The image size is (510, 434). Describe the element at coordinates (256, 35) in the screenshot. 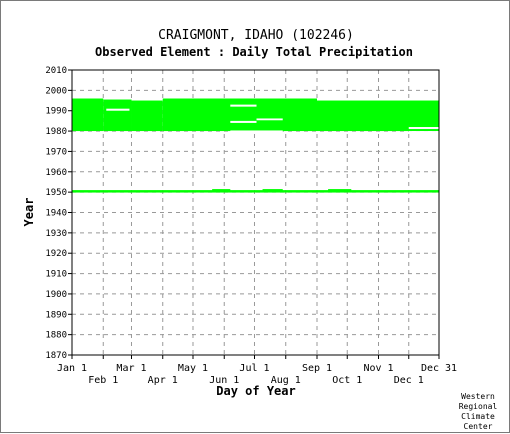

I see `chart-title: CRAIGMONT, IDAHO (102246)` at that location.